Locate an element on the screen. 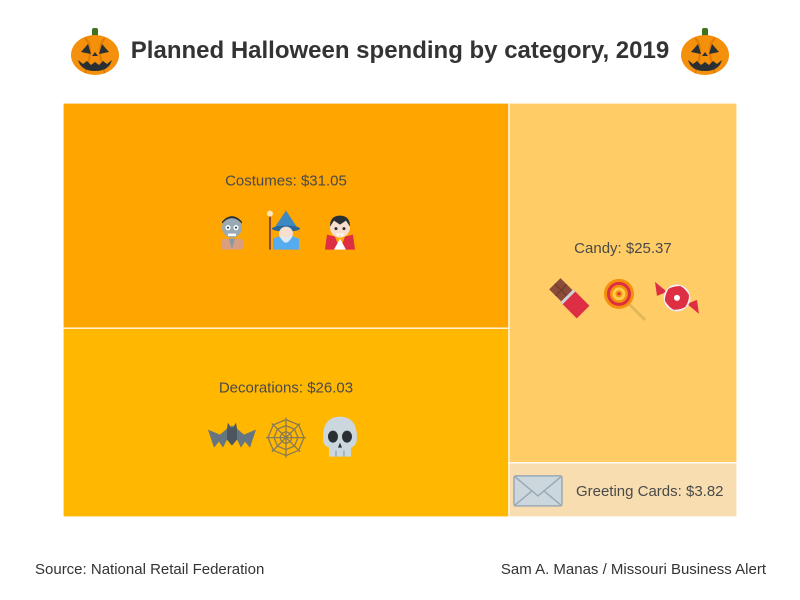 This screenshot has width=800, height=600. tile-label-decorations: Decorations: $26.03 is located at coordinates (286, 388).